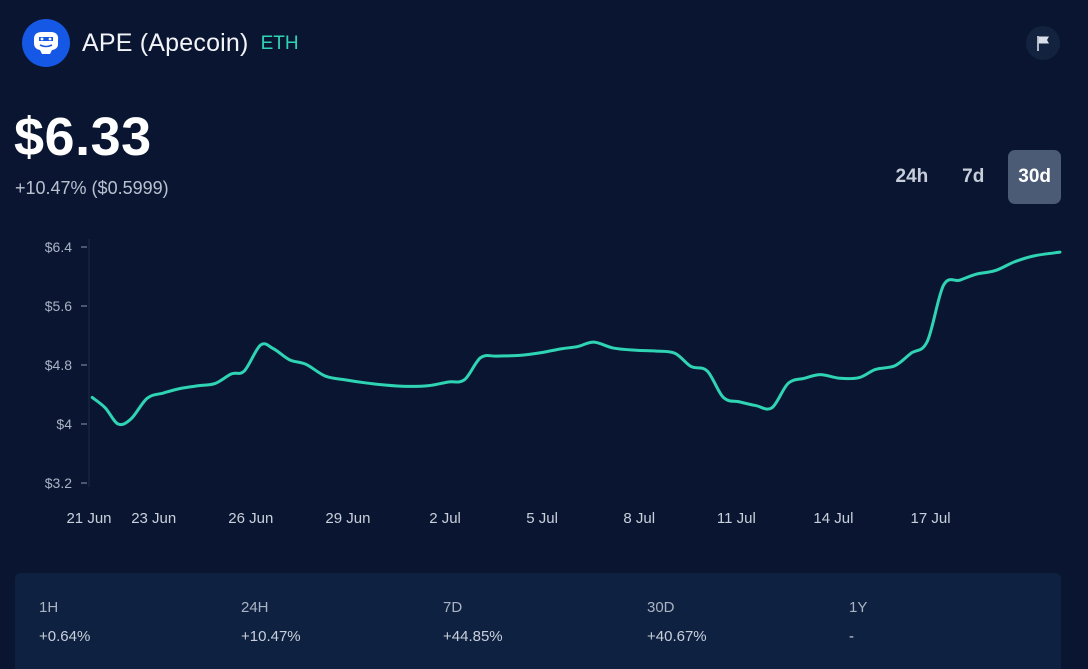  Describe the element at coordinates (58, 247) in the screenshot. I see `y-tick-label: $6.4` at that location.